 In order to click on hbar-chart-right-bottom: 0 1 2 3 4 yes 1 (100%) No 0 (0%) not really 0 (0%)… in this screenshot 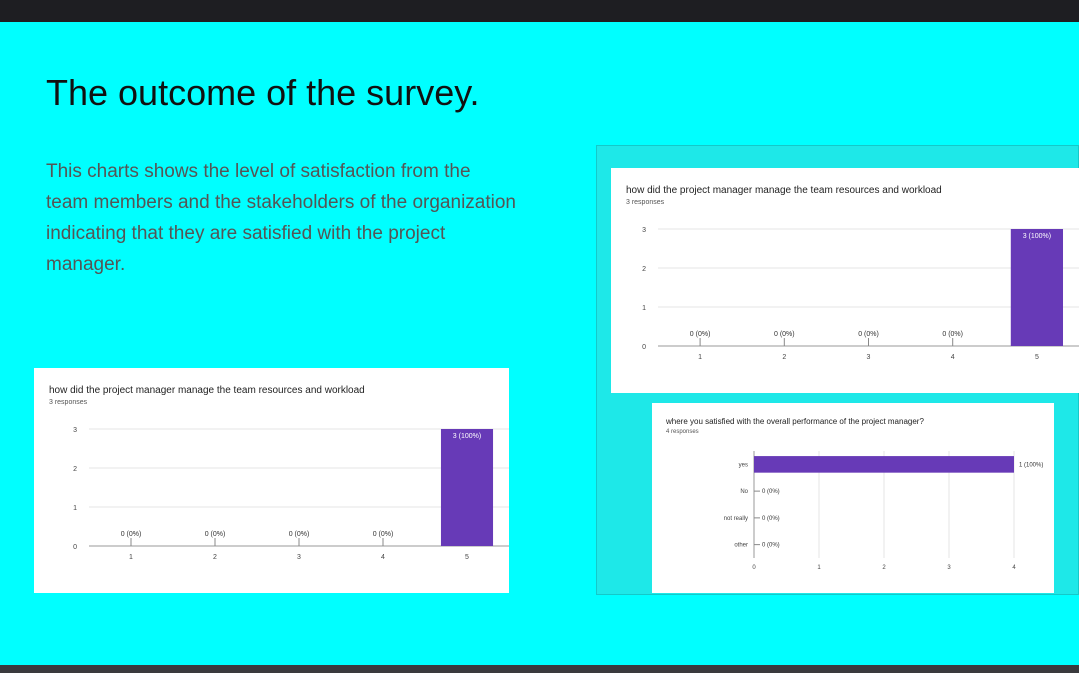, I will do `click(883, 511)`.